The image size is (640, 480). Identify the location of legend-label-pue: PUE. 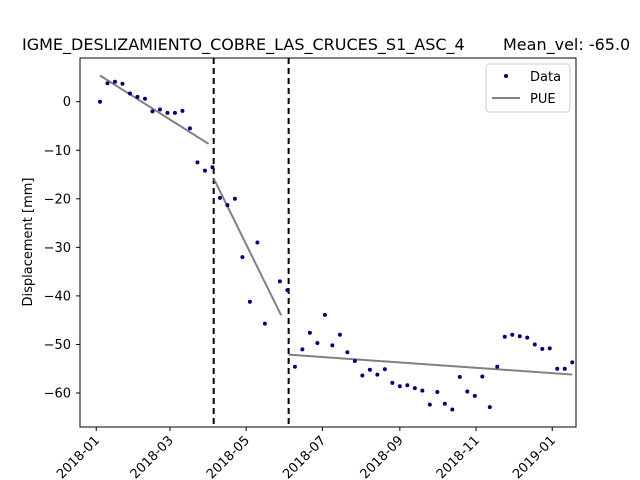
(543, 99).